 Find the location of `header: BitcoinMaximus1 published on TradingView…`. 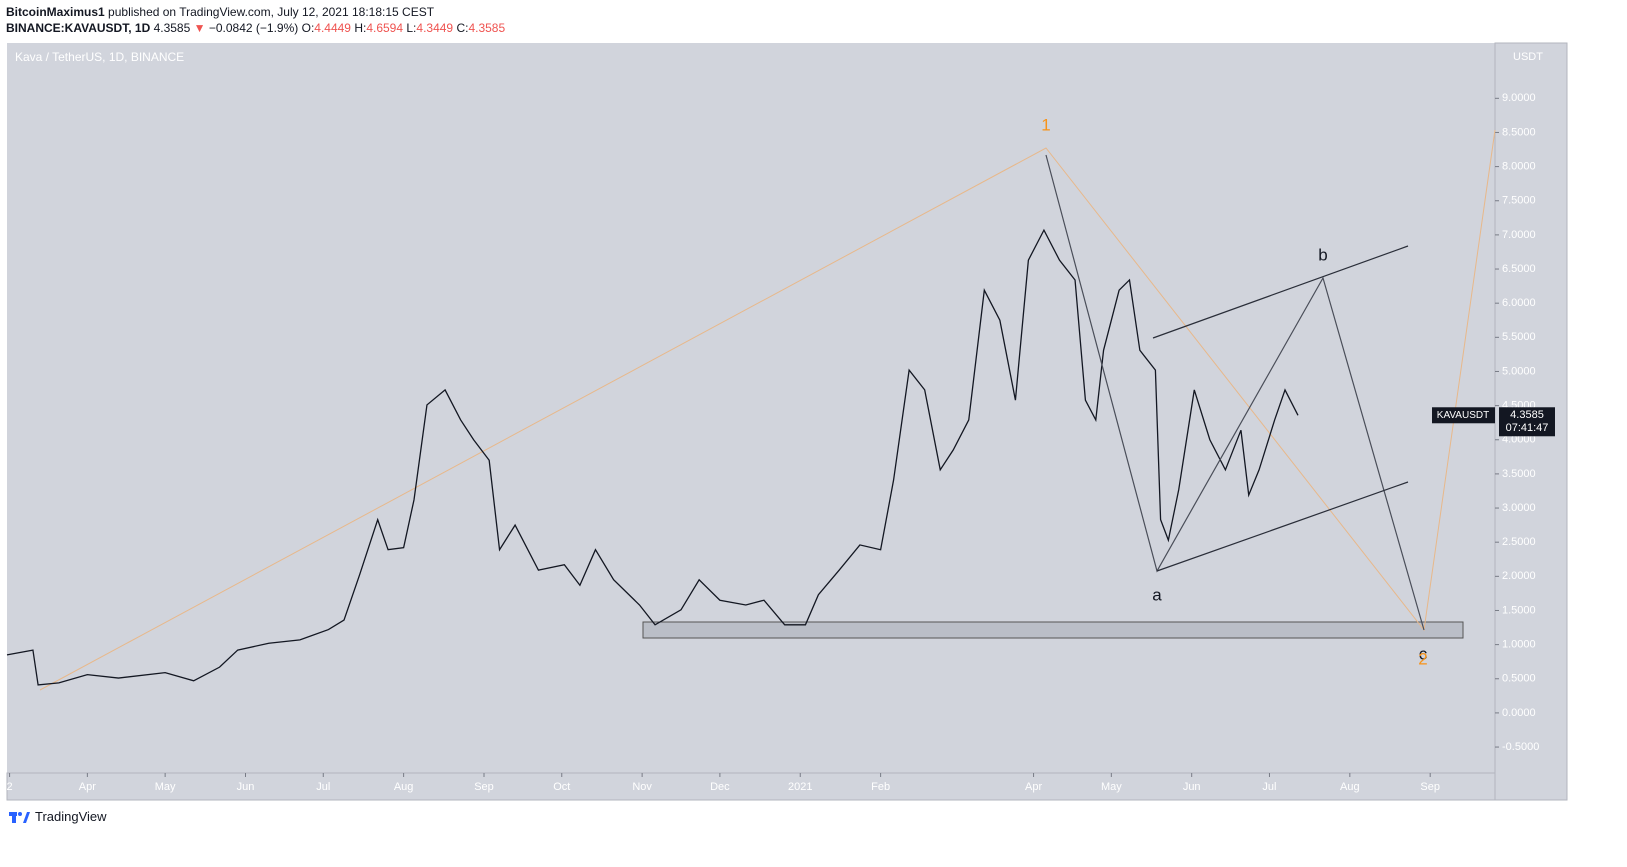

header: BitcoinMaximus1 published on TradingView… is located at coordinates (255, 20).